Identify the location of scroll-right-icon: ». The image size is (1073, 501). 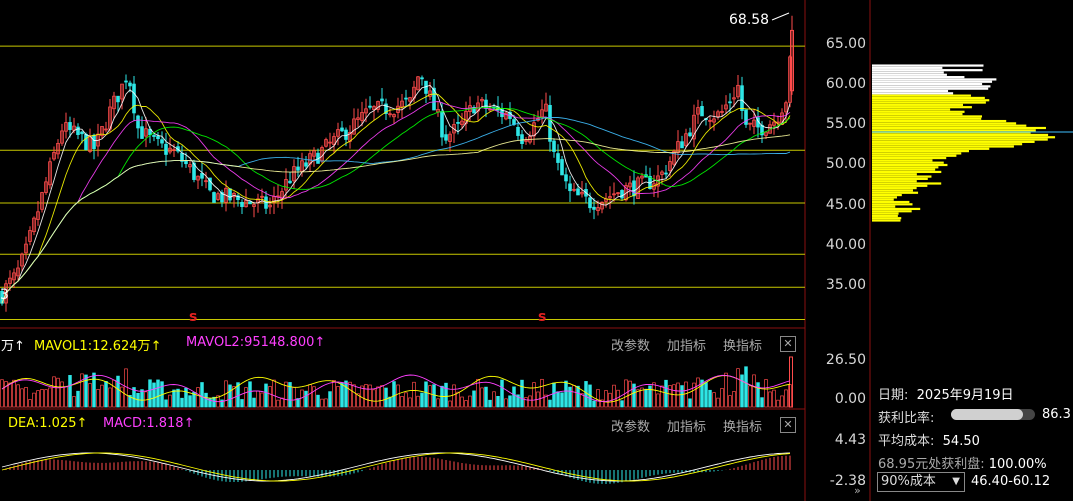
(857, 490).